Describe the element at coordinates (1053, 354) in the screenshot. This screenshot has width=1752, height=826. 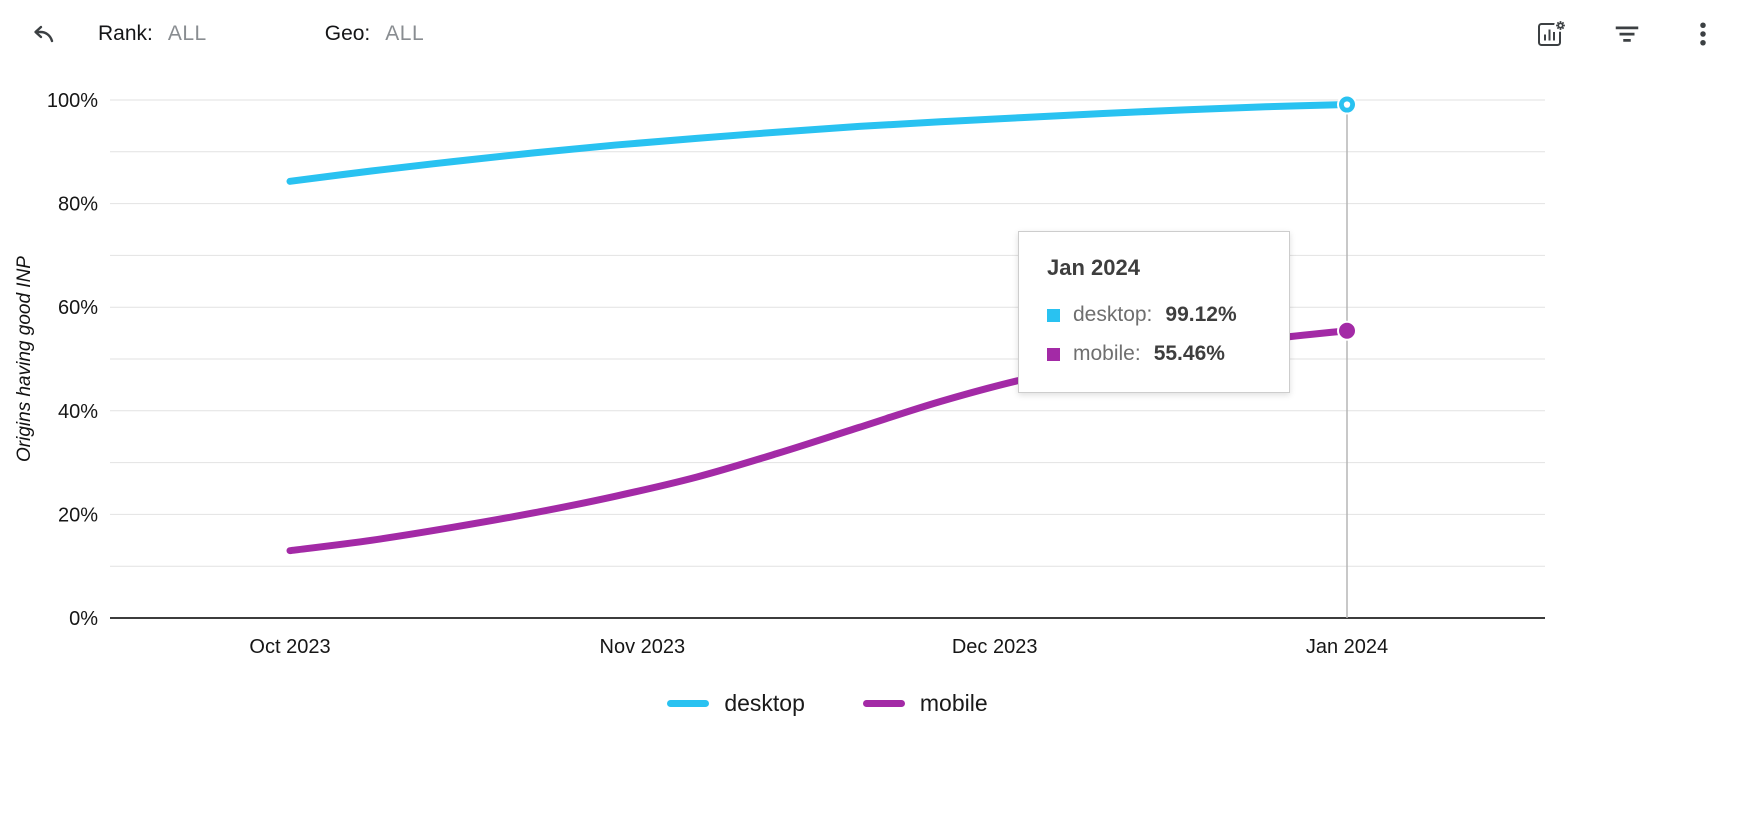
I see `mobile-series-swatch` at that location.